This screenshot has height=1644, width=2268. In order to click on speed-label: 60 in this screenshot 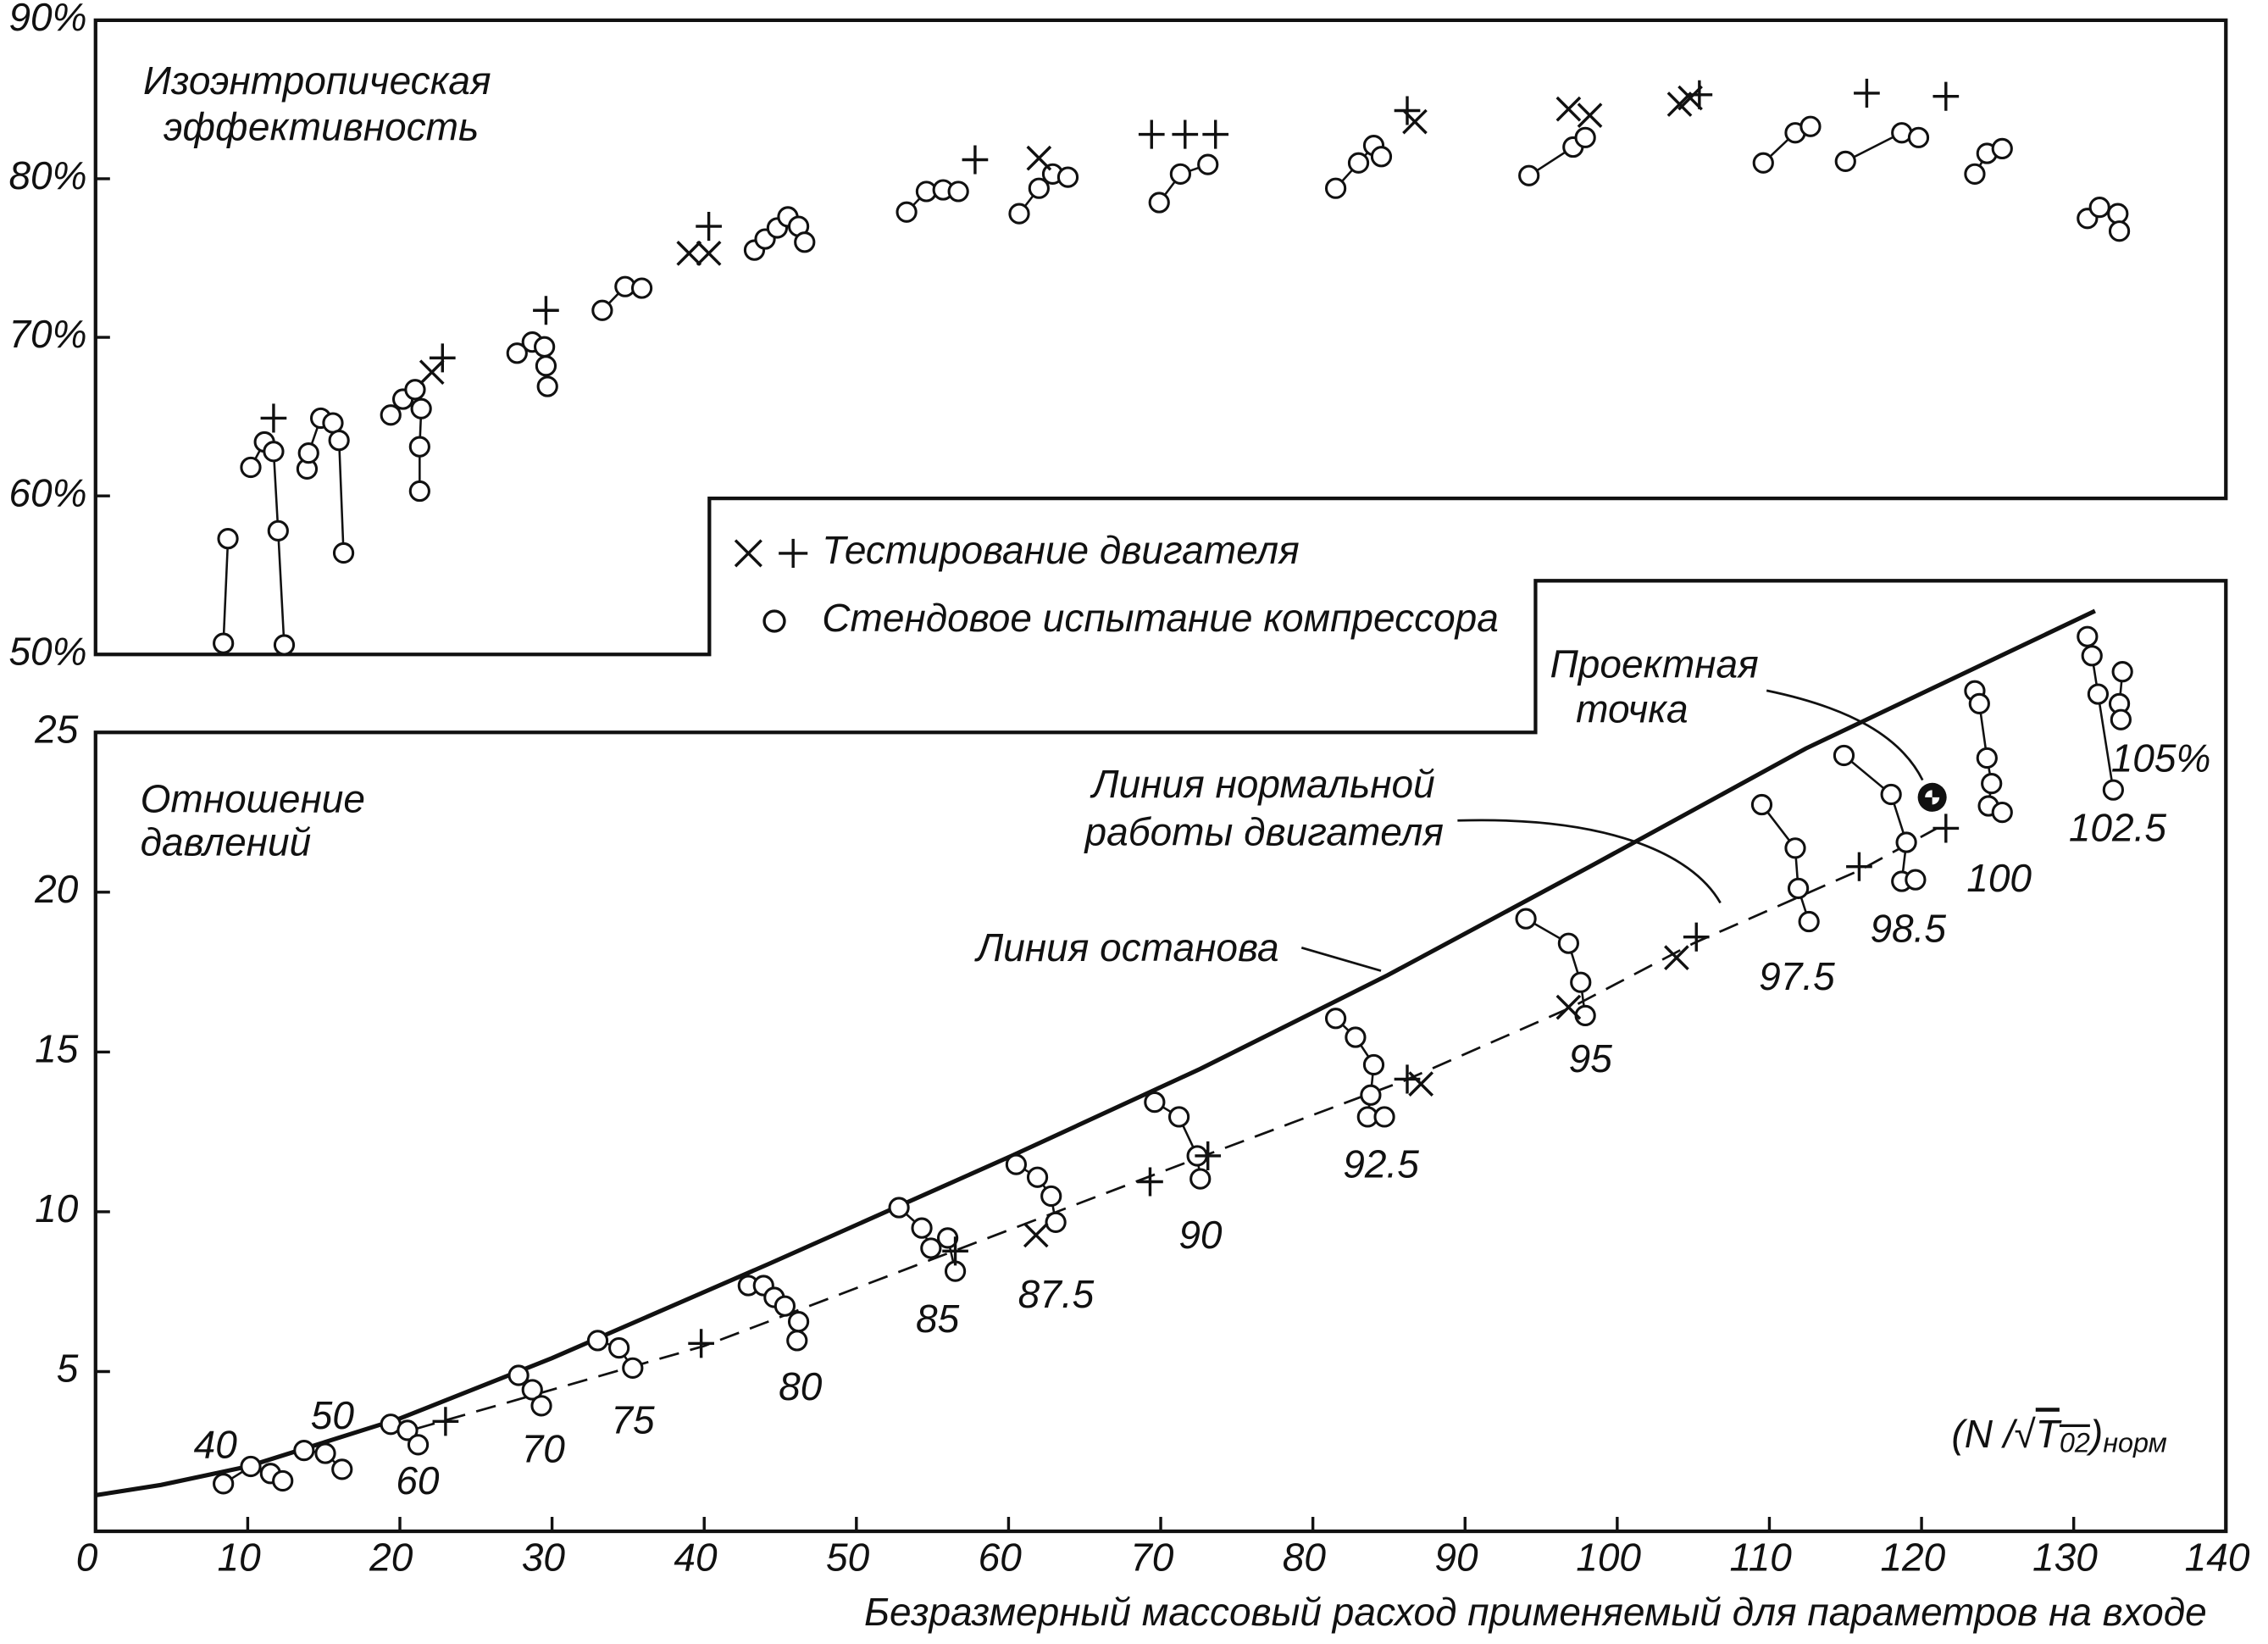, I will do `click(418, 1480)`.